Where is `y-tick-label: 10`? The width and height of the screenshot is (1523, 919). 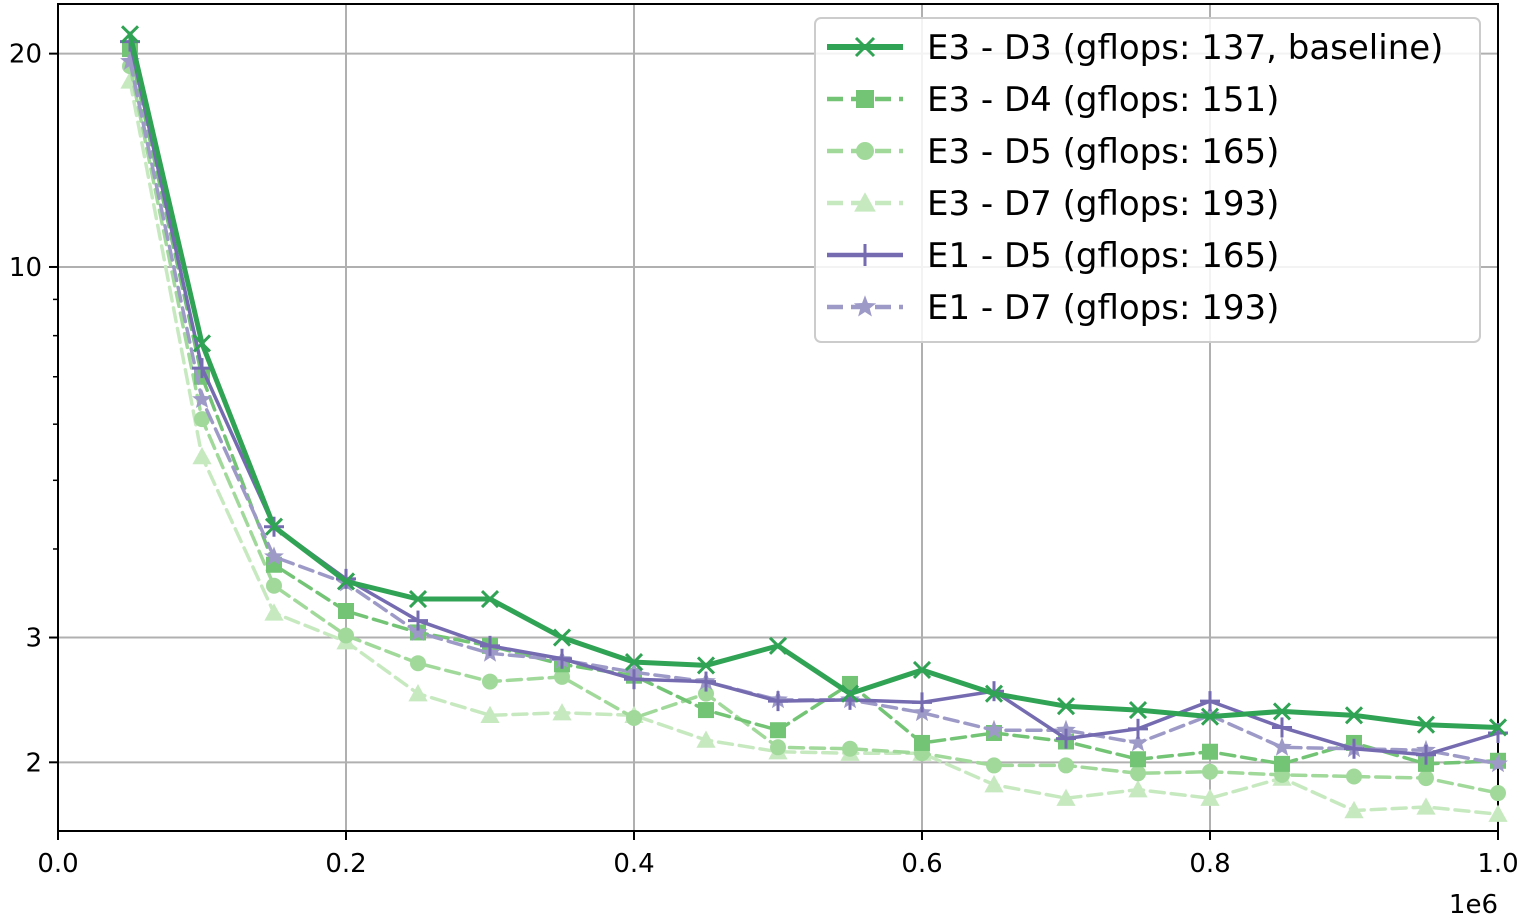 y-tick-label: 10 is located at coordinates (25, 268).